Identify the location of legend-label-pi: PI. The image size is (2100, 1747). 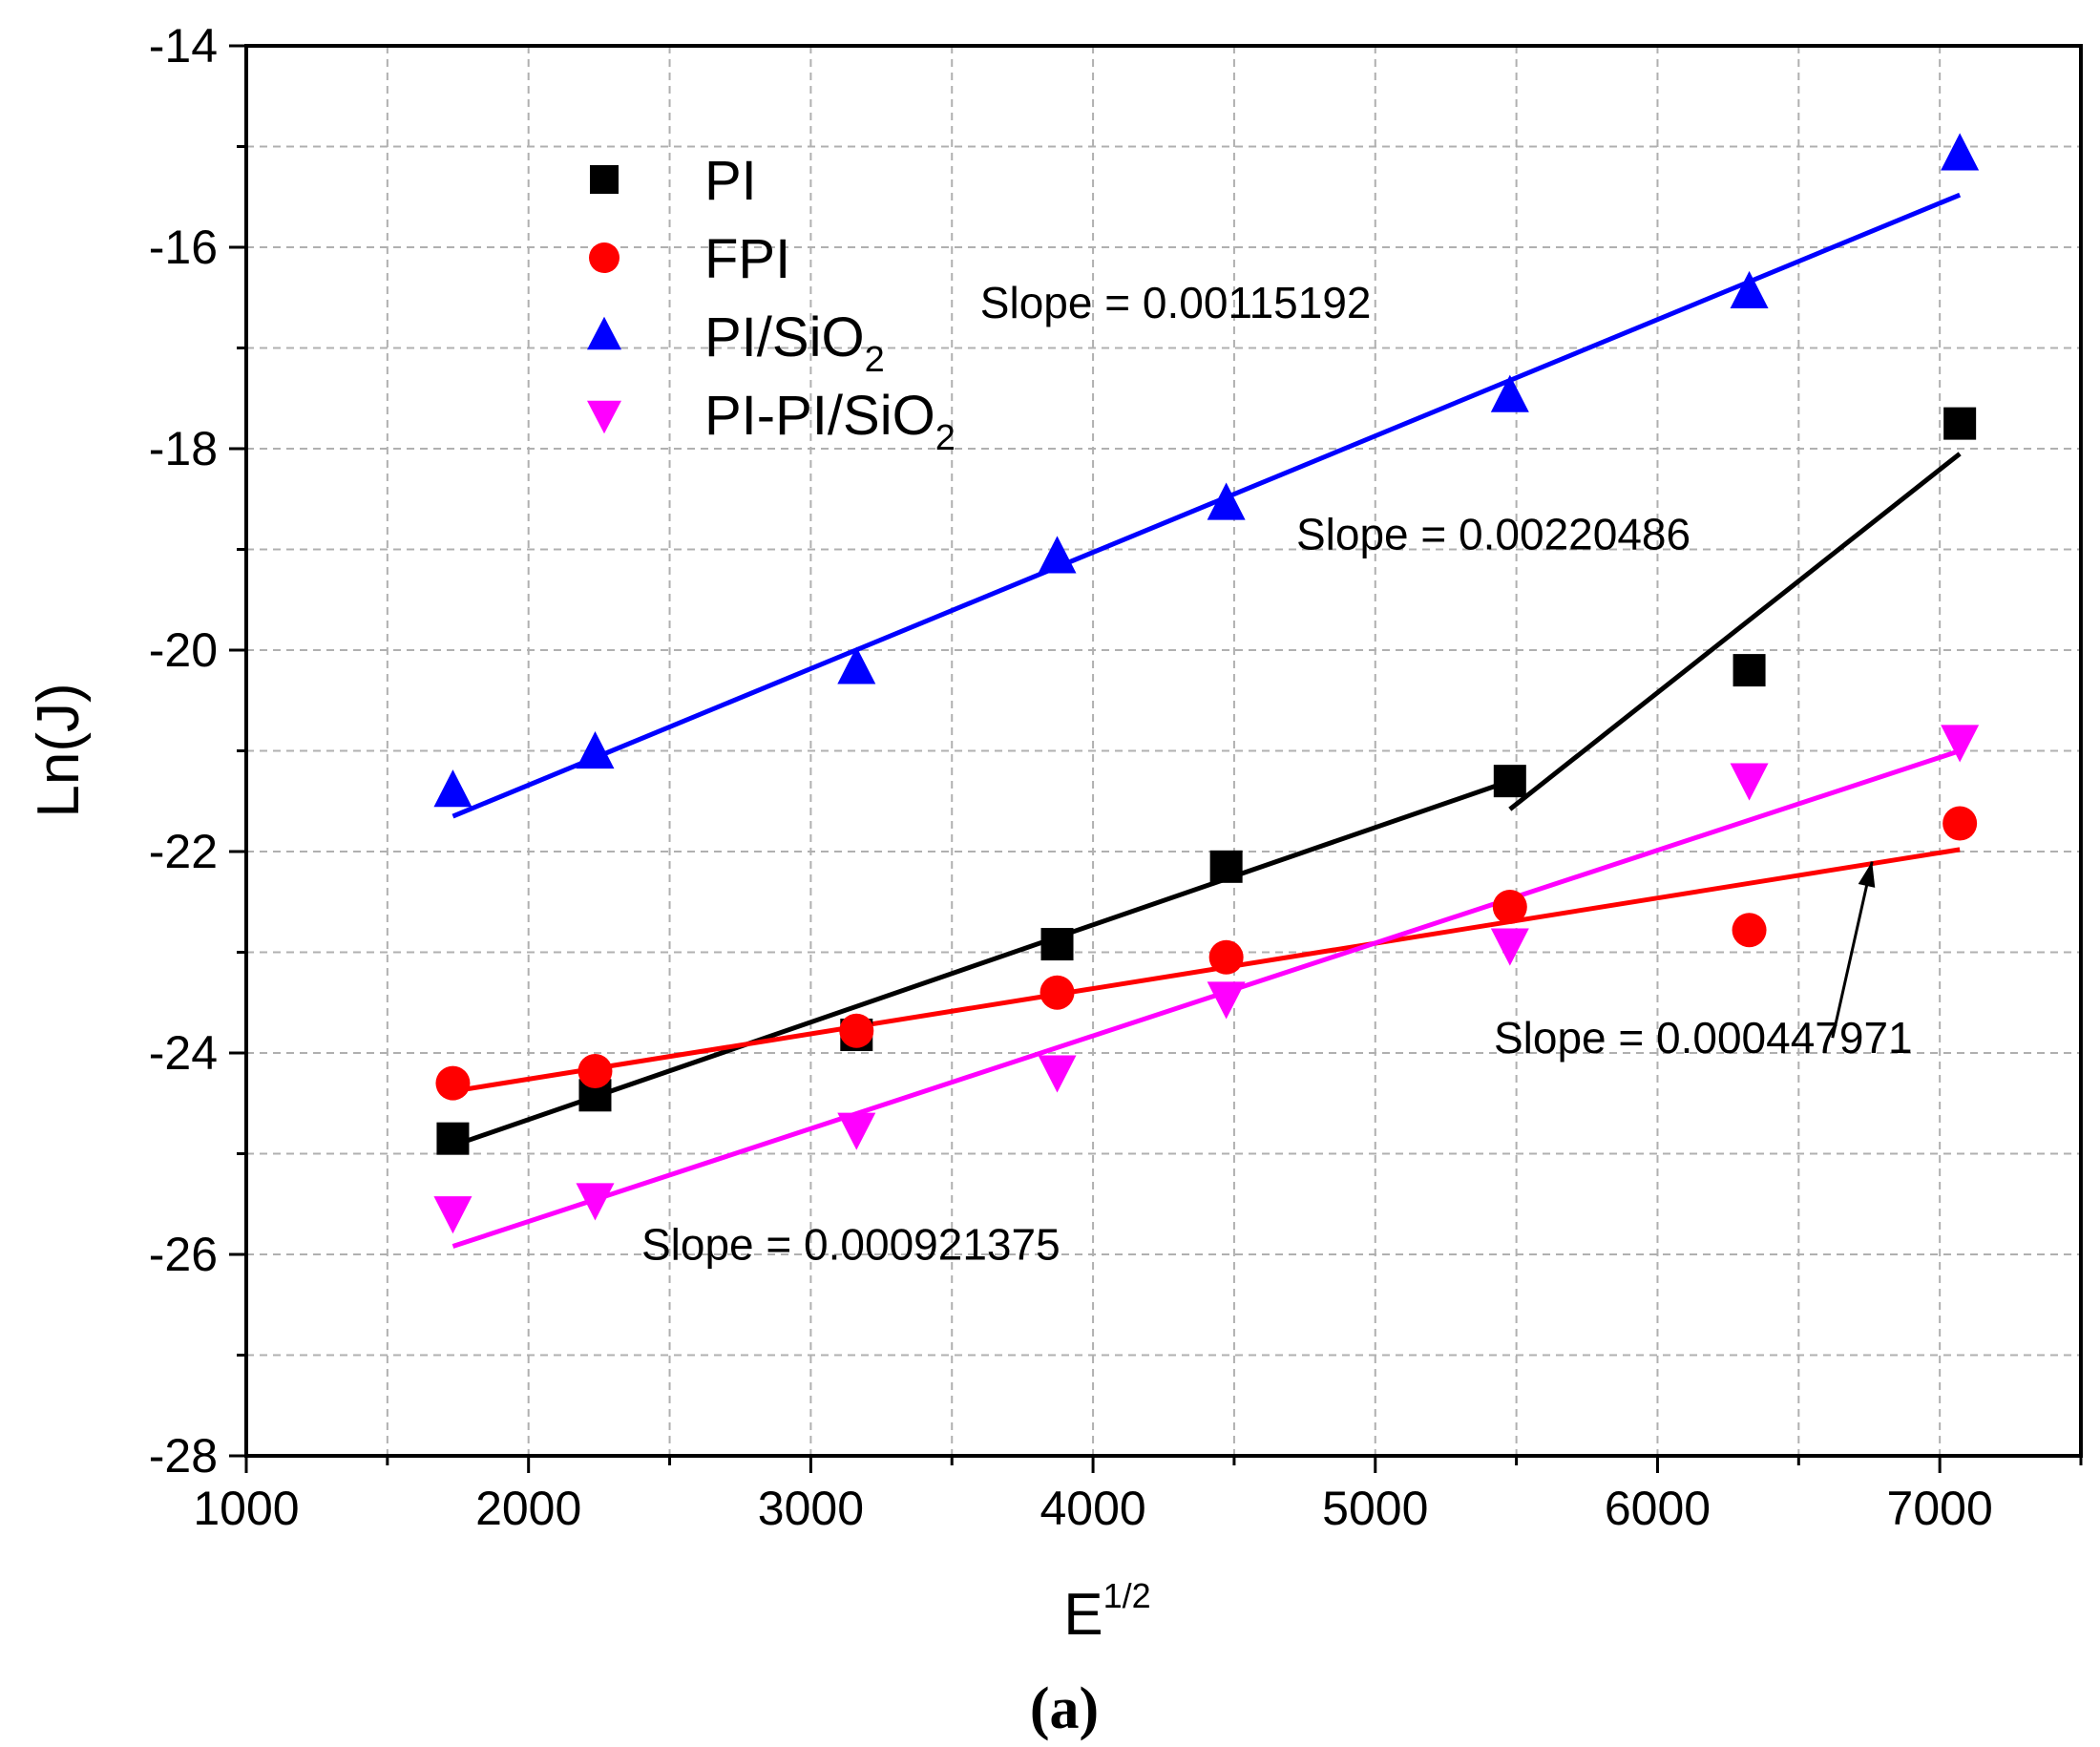
(731, 181).